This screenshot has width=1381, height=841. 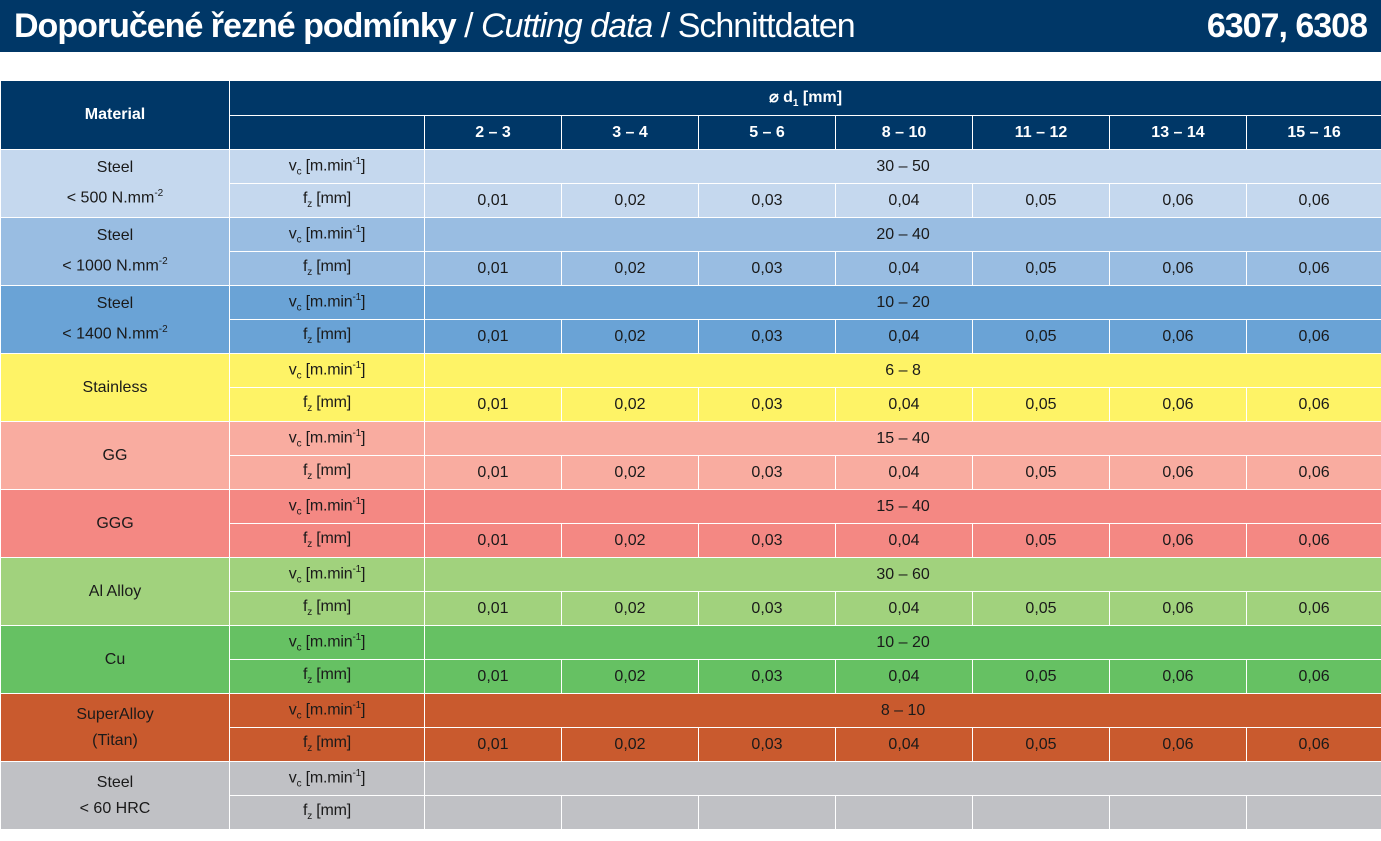 I want to click on material-row-vc: Steel < 1000 N.mm-2 vc [m.min-1] 20 – 40, so click(x=690, y=251).